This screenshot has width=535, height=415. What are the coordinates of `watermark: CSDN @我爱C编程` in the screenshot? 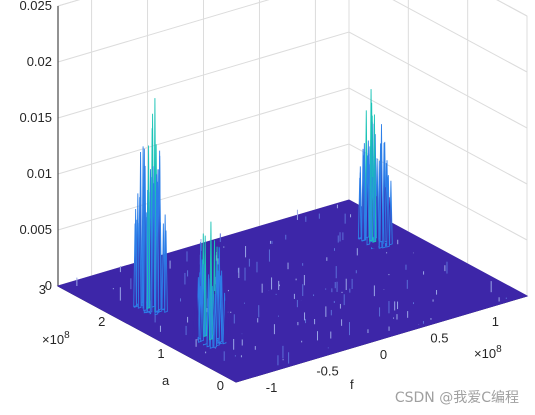 It's located at (456, 398).